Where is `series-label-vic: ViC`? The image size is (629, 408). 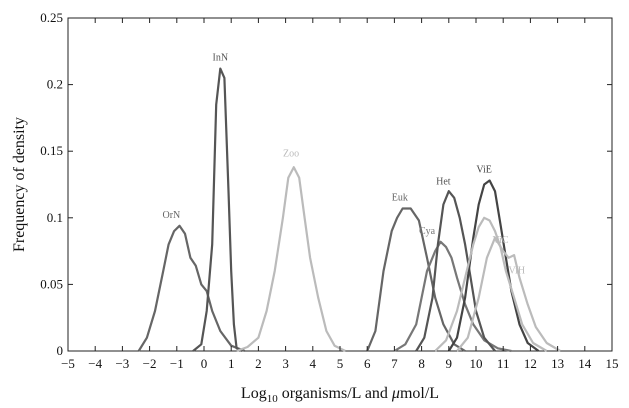
series-label-vic: ViC is located at coordinates (500, 240).